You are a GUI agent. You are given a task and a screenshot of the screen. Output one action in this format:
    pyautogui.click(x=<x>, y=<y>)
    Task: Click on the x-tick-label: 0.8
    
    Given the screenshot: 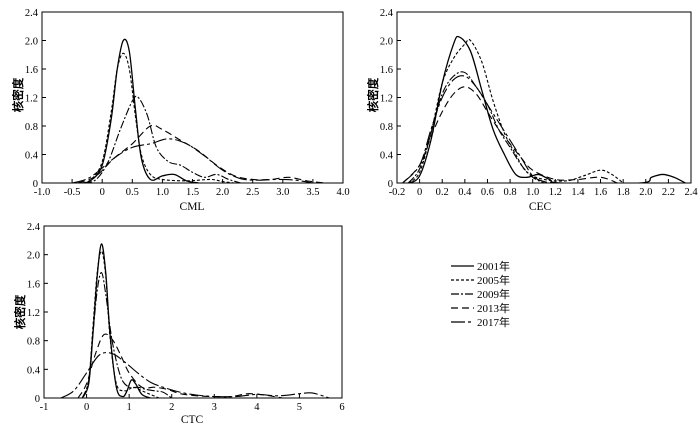 What is the action you would take?
    pyautogui.click(x=510, y=192)
    